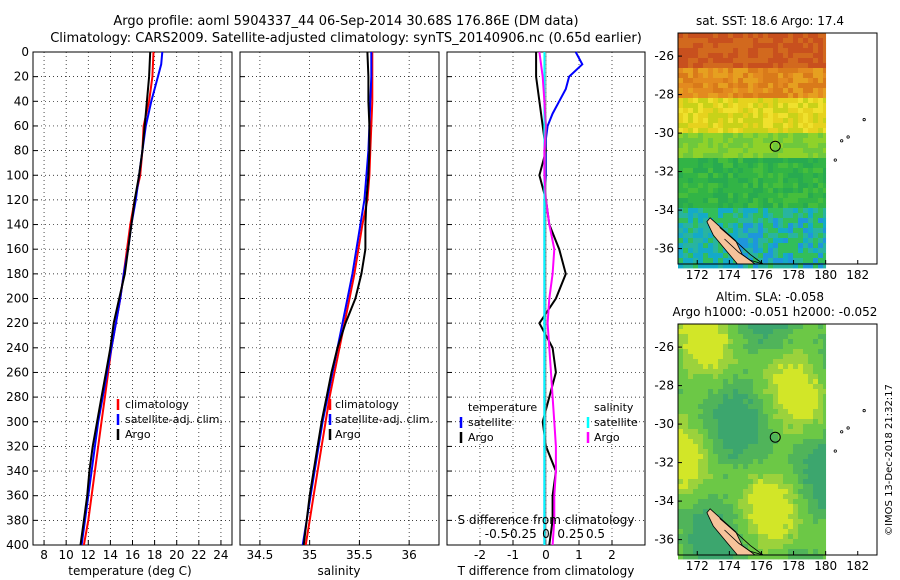 This screenshot has height=580, width=900. Describe the element at coordinates (502, 407) in the screenshot. I see `legend-title-temperature: temperature` at that location.